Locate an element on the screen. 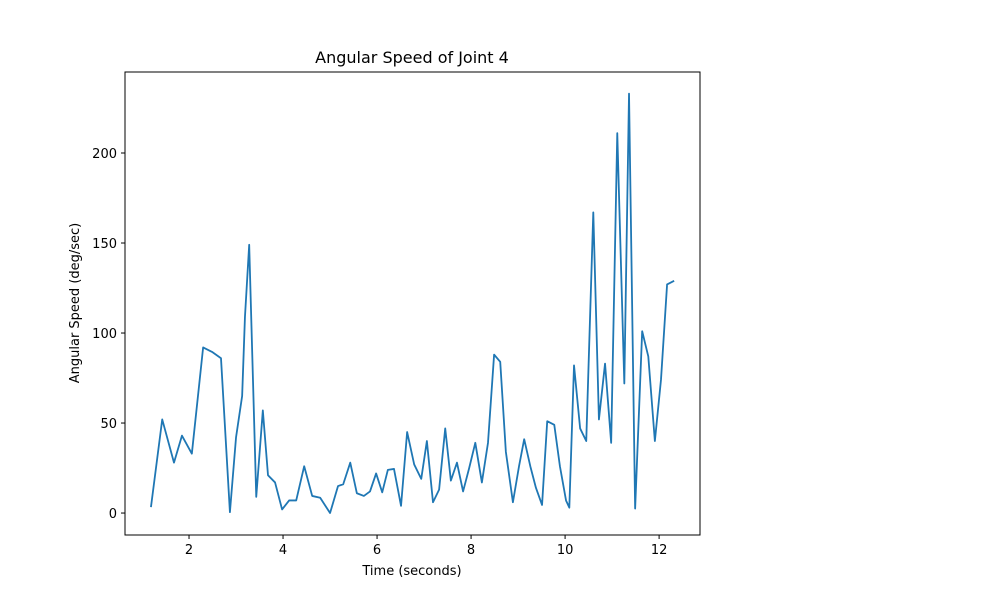  y-tick-label: 150 is located at coordinates (104, 244).